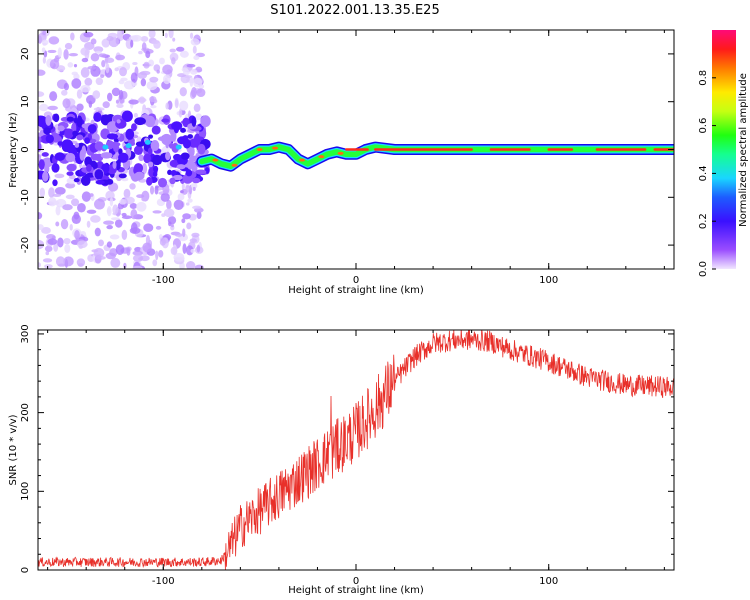  I want to click on ytick-label: -10, so click(25, 197).